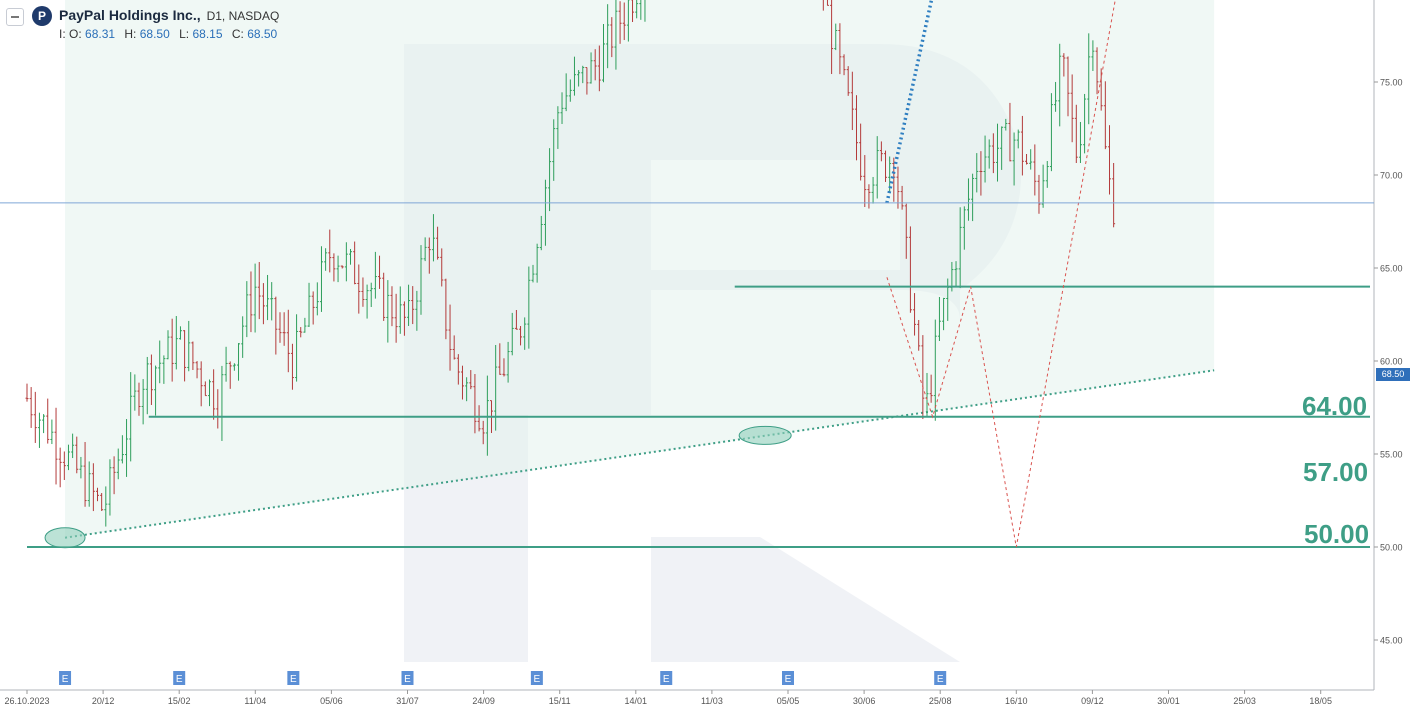 The image size is (1427, 708). I want to click on earnings-marker-label-1: E, so click(179, 679).